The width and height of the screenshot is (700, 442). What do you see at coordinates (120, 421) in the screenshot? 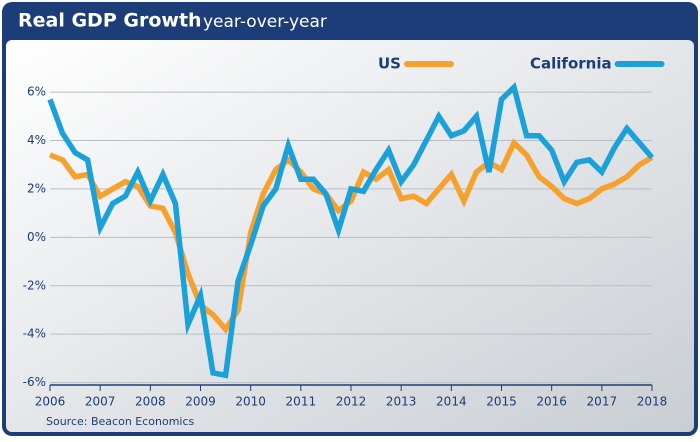
I see `source: Source: Beacon Economics` at bounding box center [120, 421].